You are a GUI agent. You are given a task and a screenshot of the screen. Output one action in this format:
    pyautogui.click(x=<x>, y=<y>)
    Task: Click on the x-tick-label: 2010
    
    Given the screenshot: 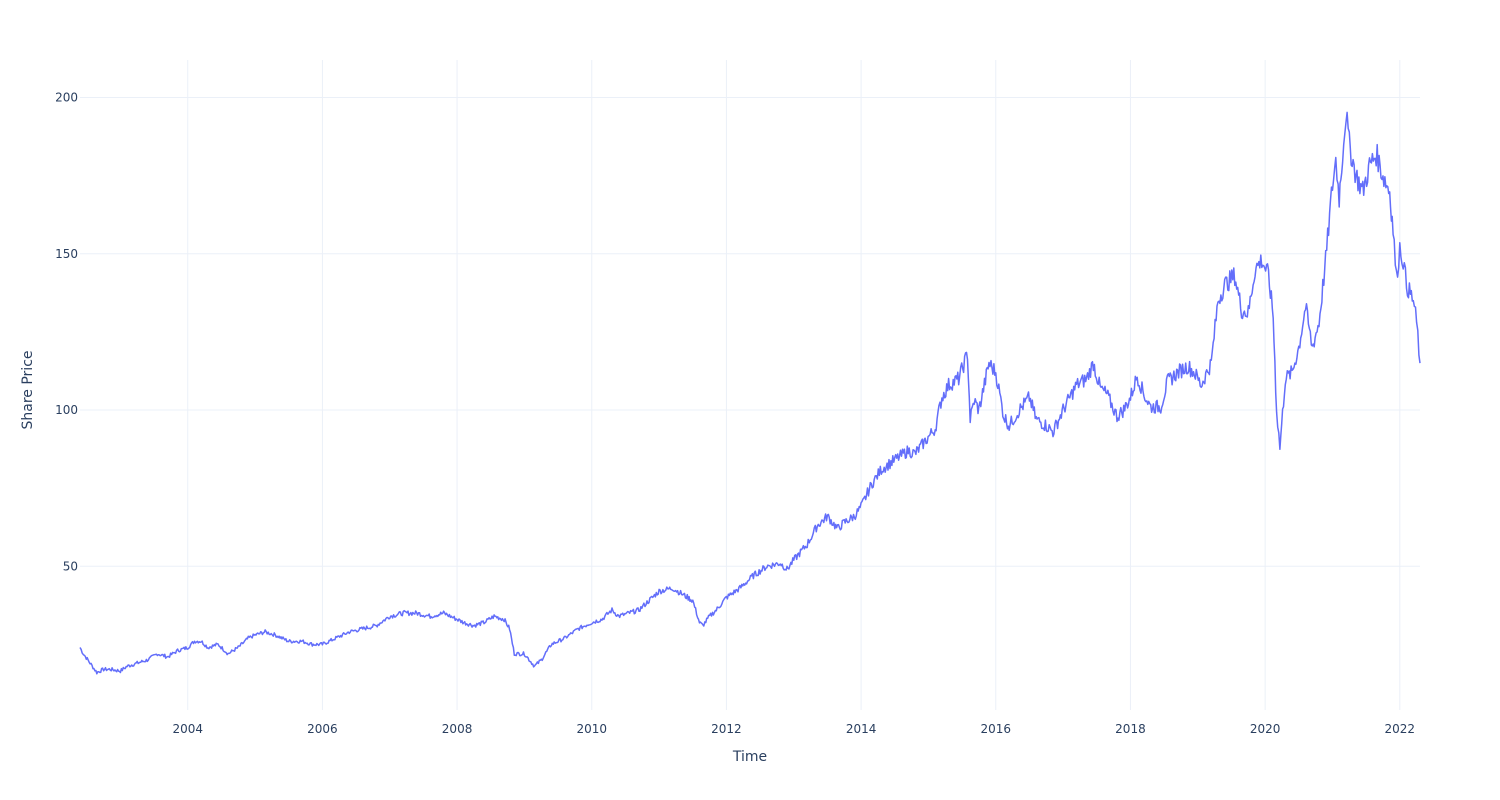 What is the action you would take?
    pyautogui.click(x=591, y=729)
    